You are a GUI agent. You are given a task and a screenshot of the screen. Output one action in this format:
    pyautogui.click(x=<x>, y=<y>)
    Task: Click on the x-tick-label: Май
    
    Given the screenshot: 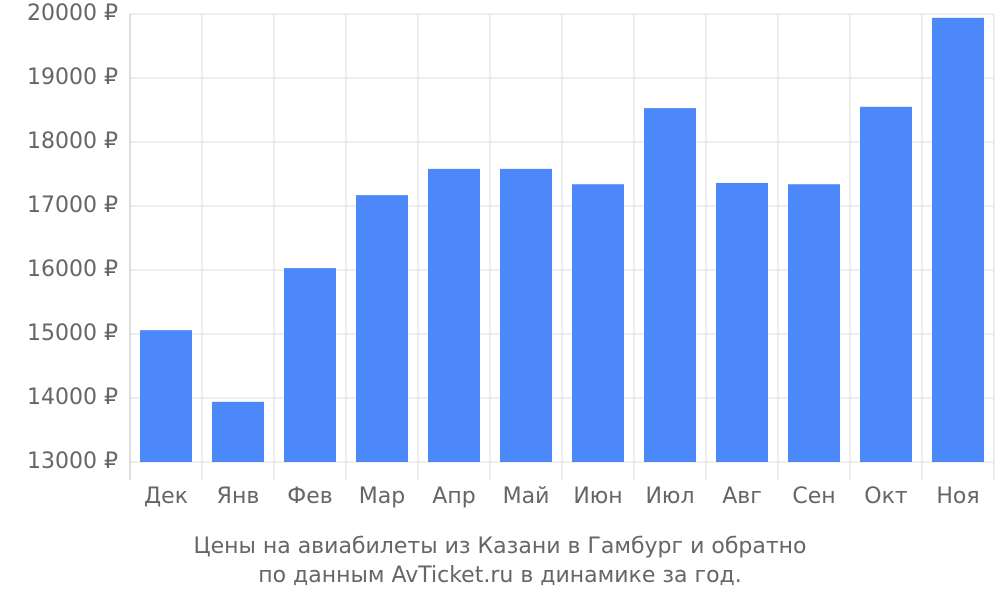 What is the action you would take?
    pyautogui.click(x=526, y=496)
    